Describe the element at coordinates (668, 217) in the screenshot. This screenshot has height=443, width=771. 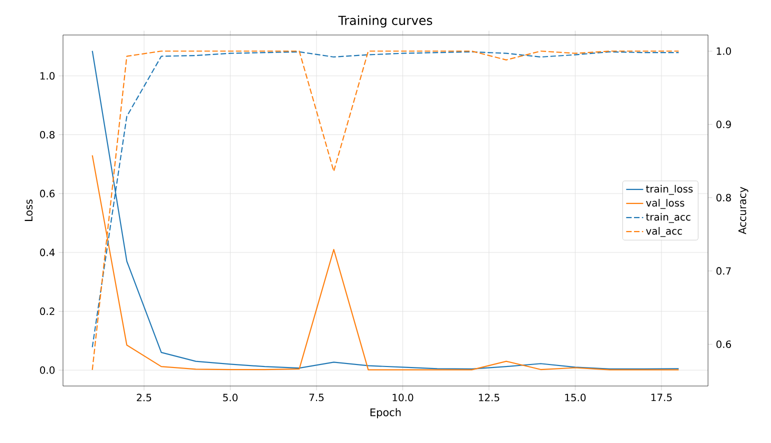
I see `legend-label: train_acc` at that location.